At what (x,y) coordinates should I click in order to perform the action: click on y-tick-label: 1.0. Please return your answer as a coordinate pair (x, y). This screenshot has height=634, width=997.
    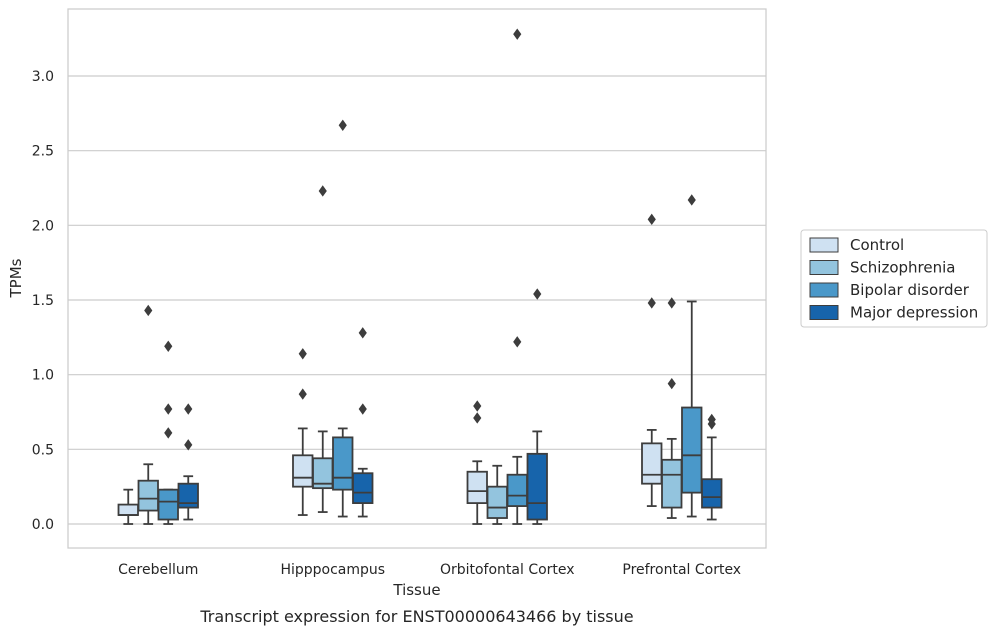
    Looking at the image, I should click on (43, 376).